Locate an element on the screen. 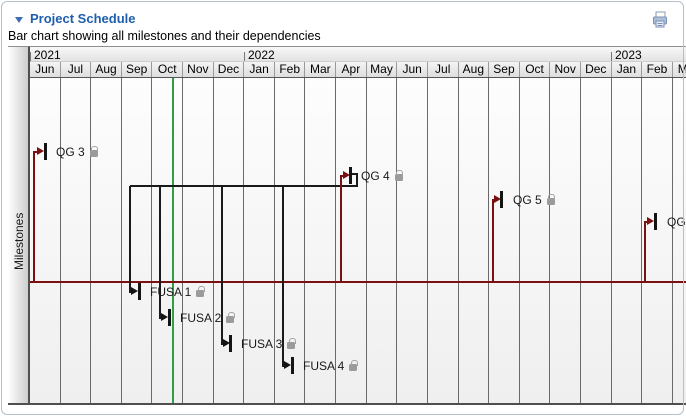 The width and height of the screenshot is (686, 417). milestone-label: FUSA 1 is located at coordinates (171, 292).